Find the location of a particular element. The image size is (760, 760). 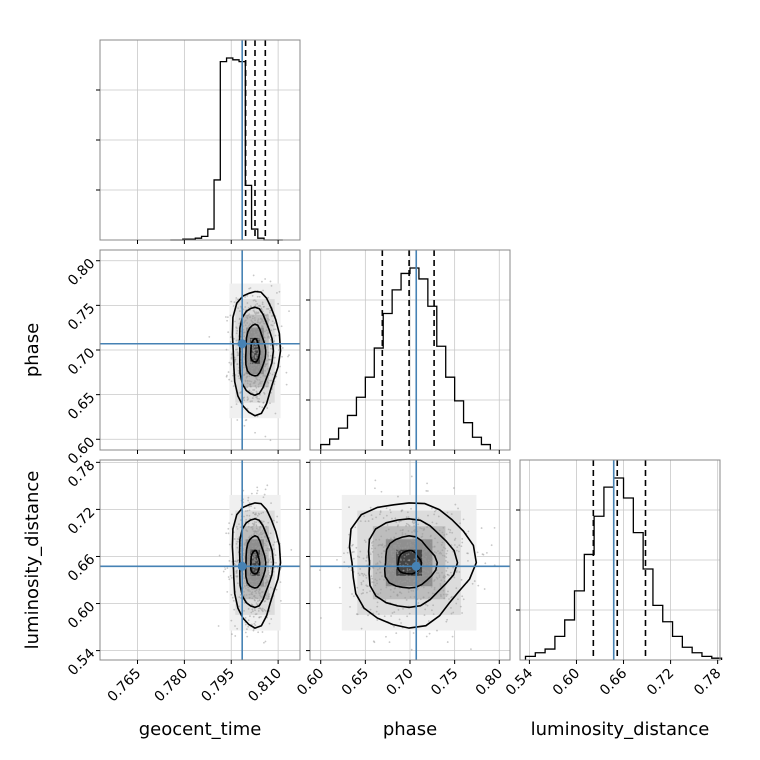

x-tick-label: 0.795 is located at coordinates (218, 686).